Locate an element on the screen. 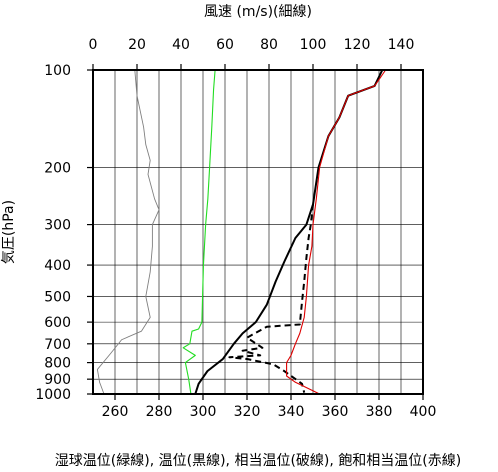  y-tick-label: 600 is located at coordinates (57, 323).